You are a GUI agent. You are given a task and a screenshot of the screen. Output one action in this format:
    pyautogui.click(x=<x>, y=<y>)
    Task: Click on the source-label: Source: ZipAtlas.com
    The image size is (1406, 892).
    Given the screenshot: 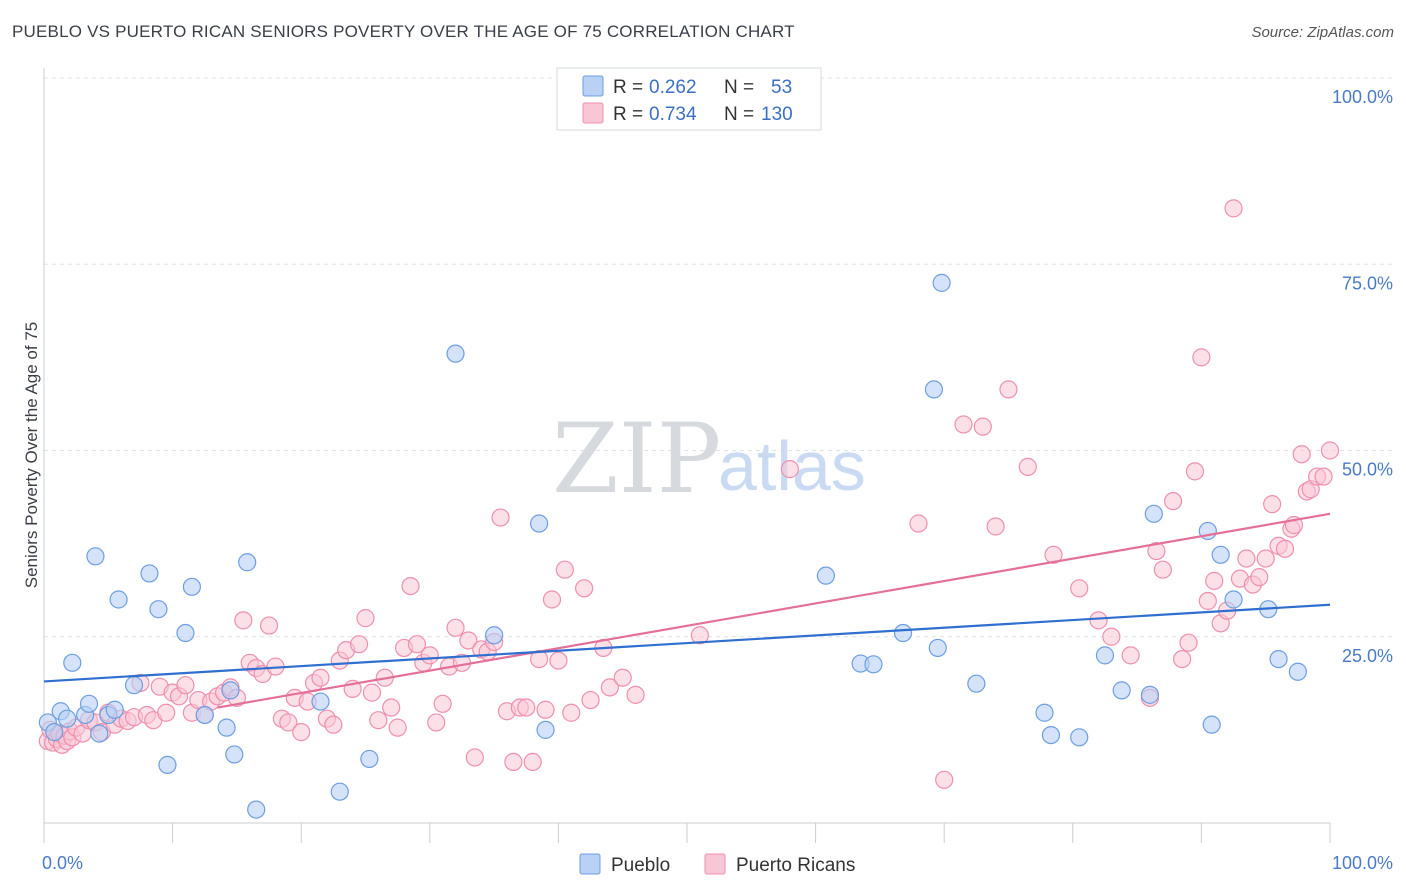 What is the action you would take?
    pyautogui.click(x=1322, y=32)
    